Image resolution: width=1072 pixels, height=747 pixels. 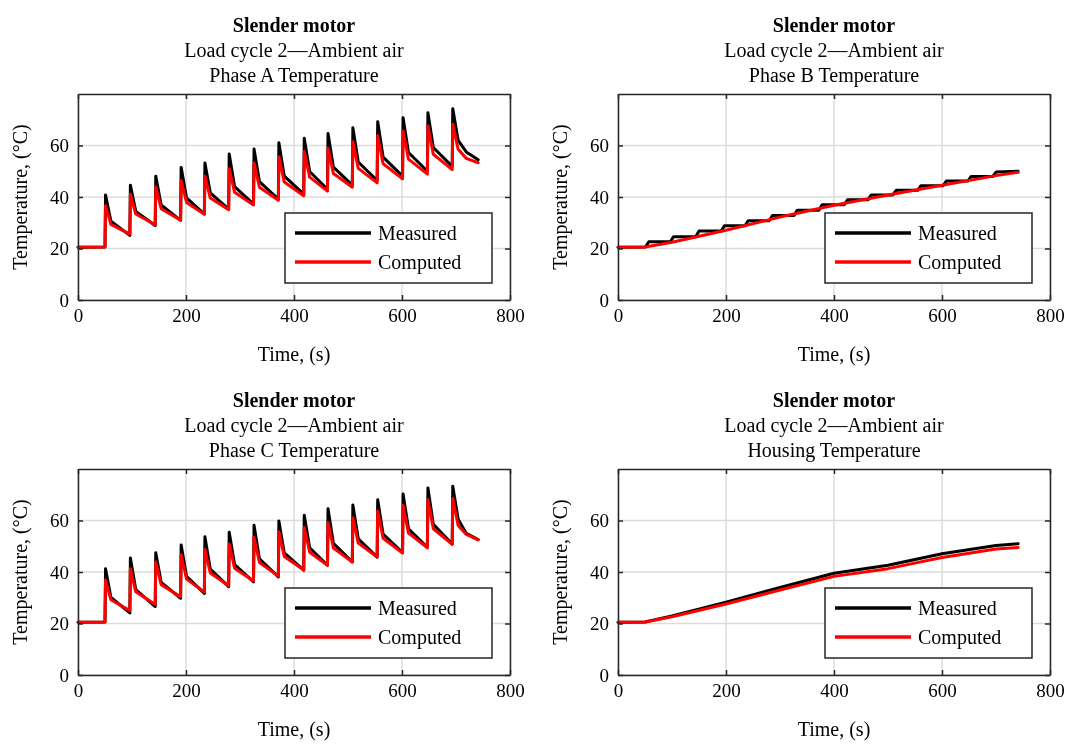 What do you see at coordinates (294, 63) in the screenshot?
I see `chart-subtitle: Load cycle 2—Ambient air Phase A Temperature` at bounding box center [294, 63].